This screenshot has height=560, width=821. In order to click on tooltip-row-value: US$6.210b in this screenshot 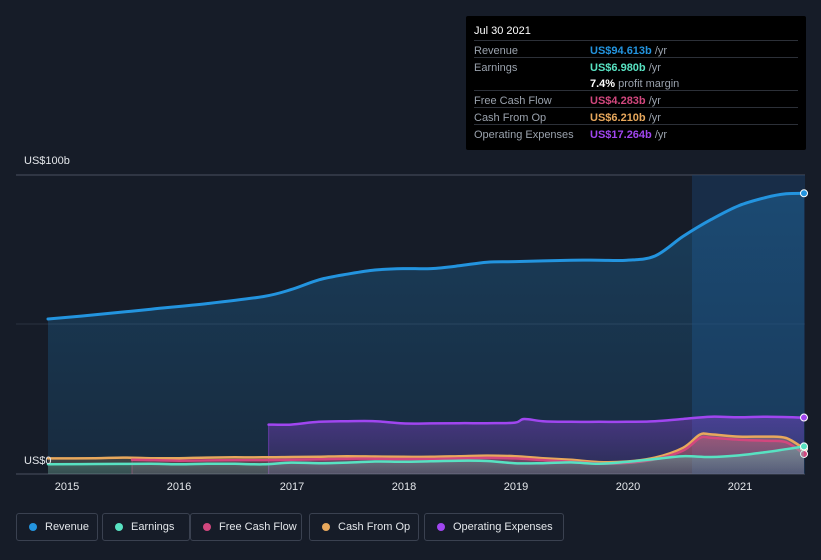, I will do `click(618, 118)`.